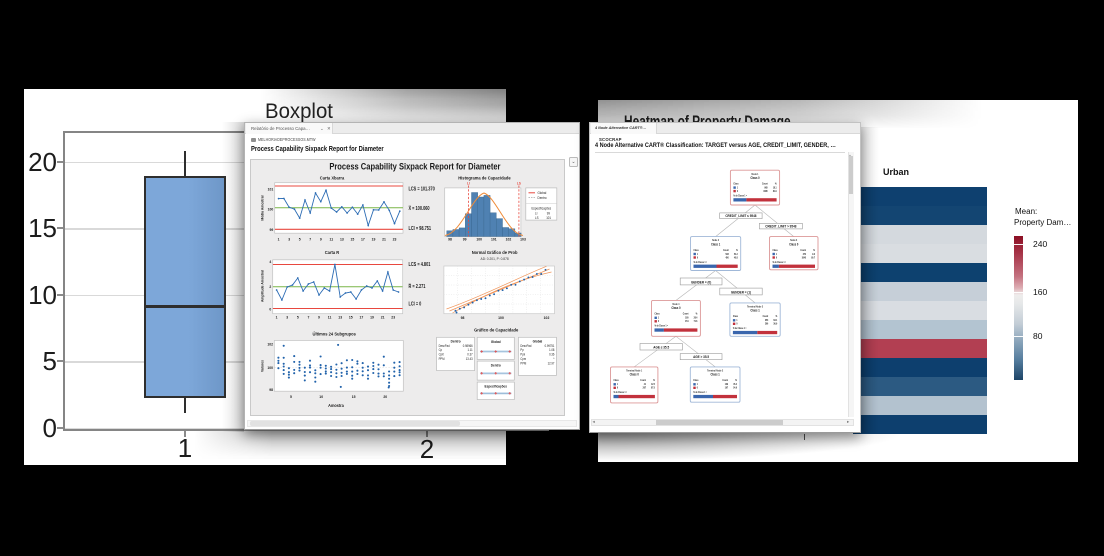  What do you see at coordinates (550, 345) in the screenshot?
I see `svg-text: 0.99751` at bounding box center [550, 345].